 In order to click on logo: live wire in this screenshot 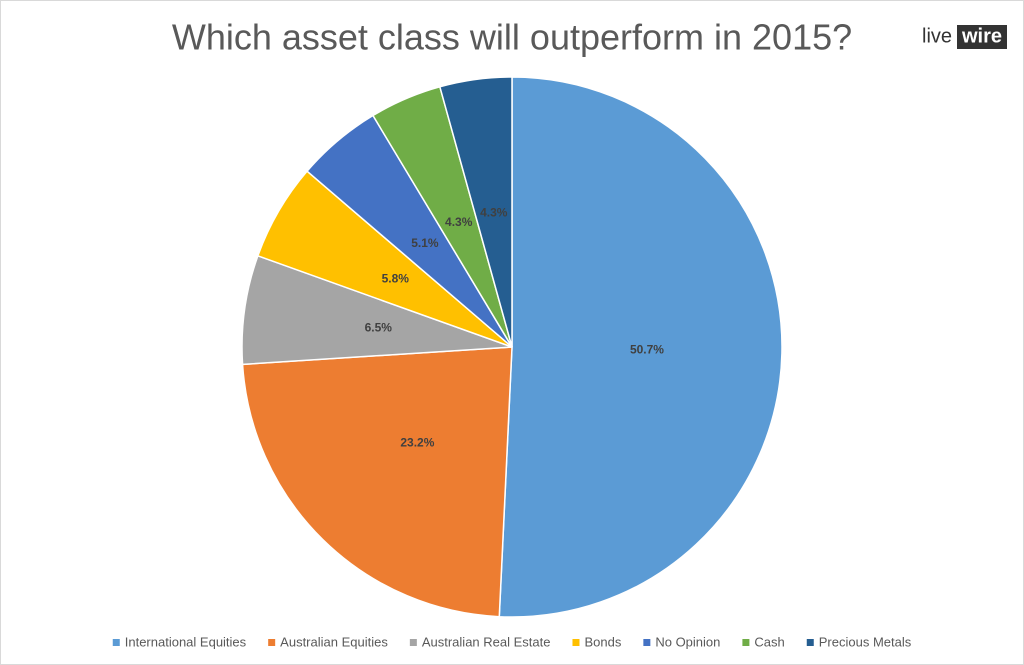, I will do `click(964, 37)`.